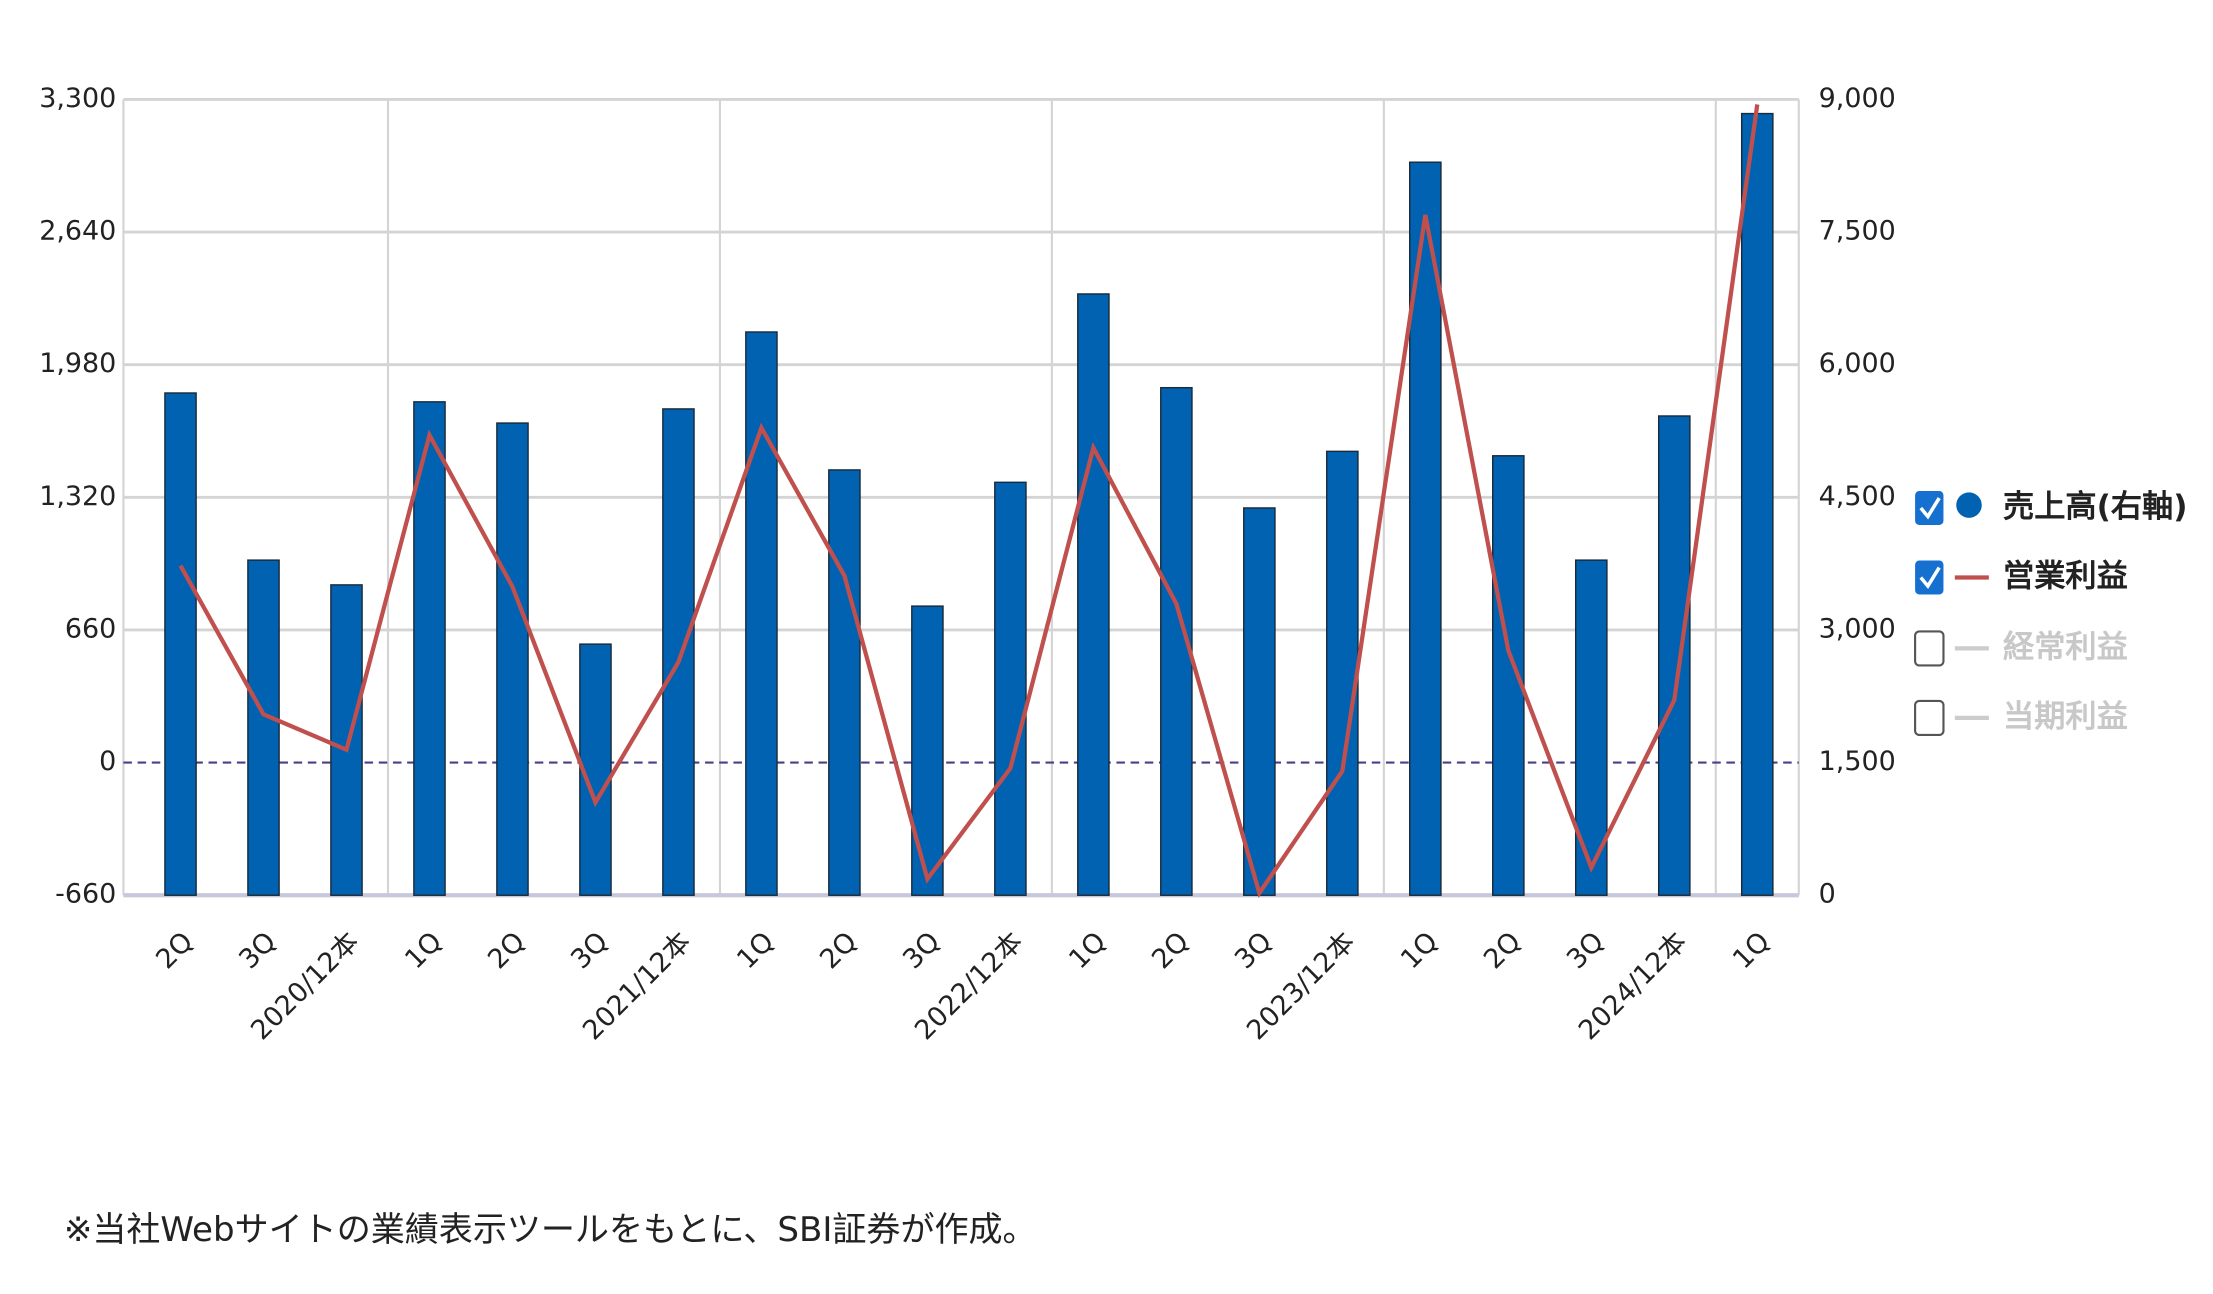 The height and width of the screenshot is (1294, 2213). What do you see at coordinates (1857, 363) in the screenshot?
I see `y2-tick-label: 6,000` at bounding box center [1857, 363].